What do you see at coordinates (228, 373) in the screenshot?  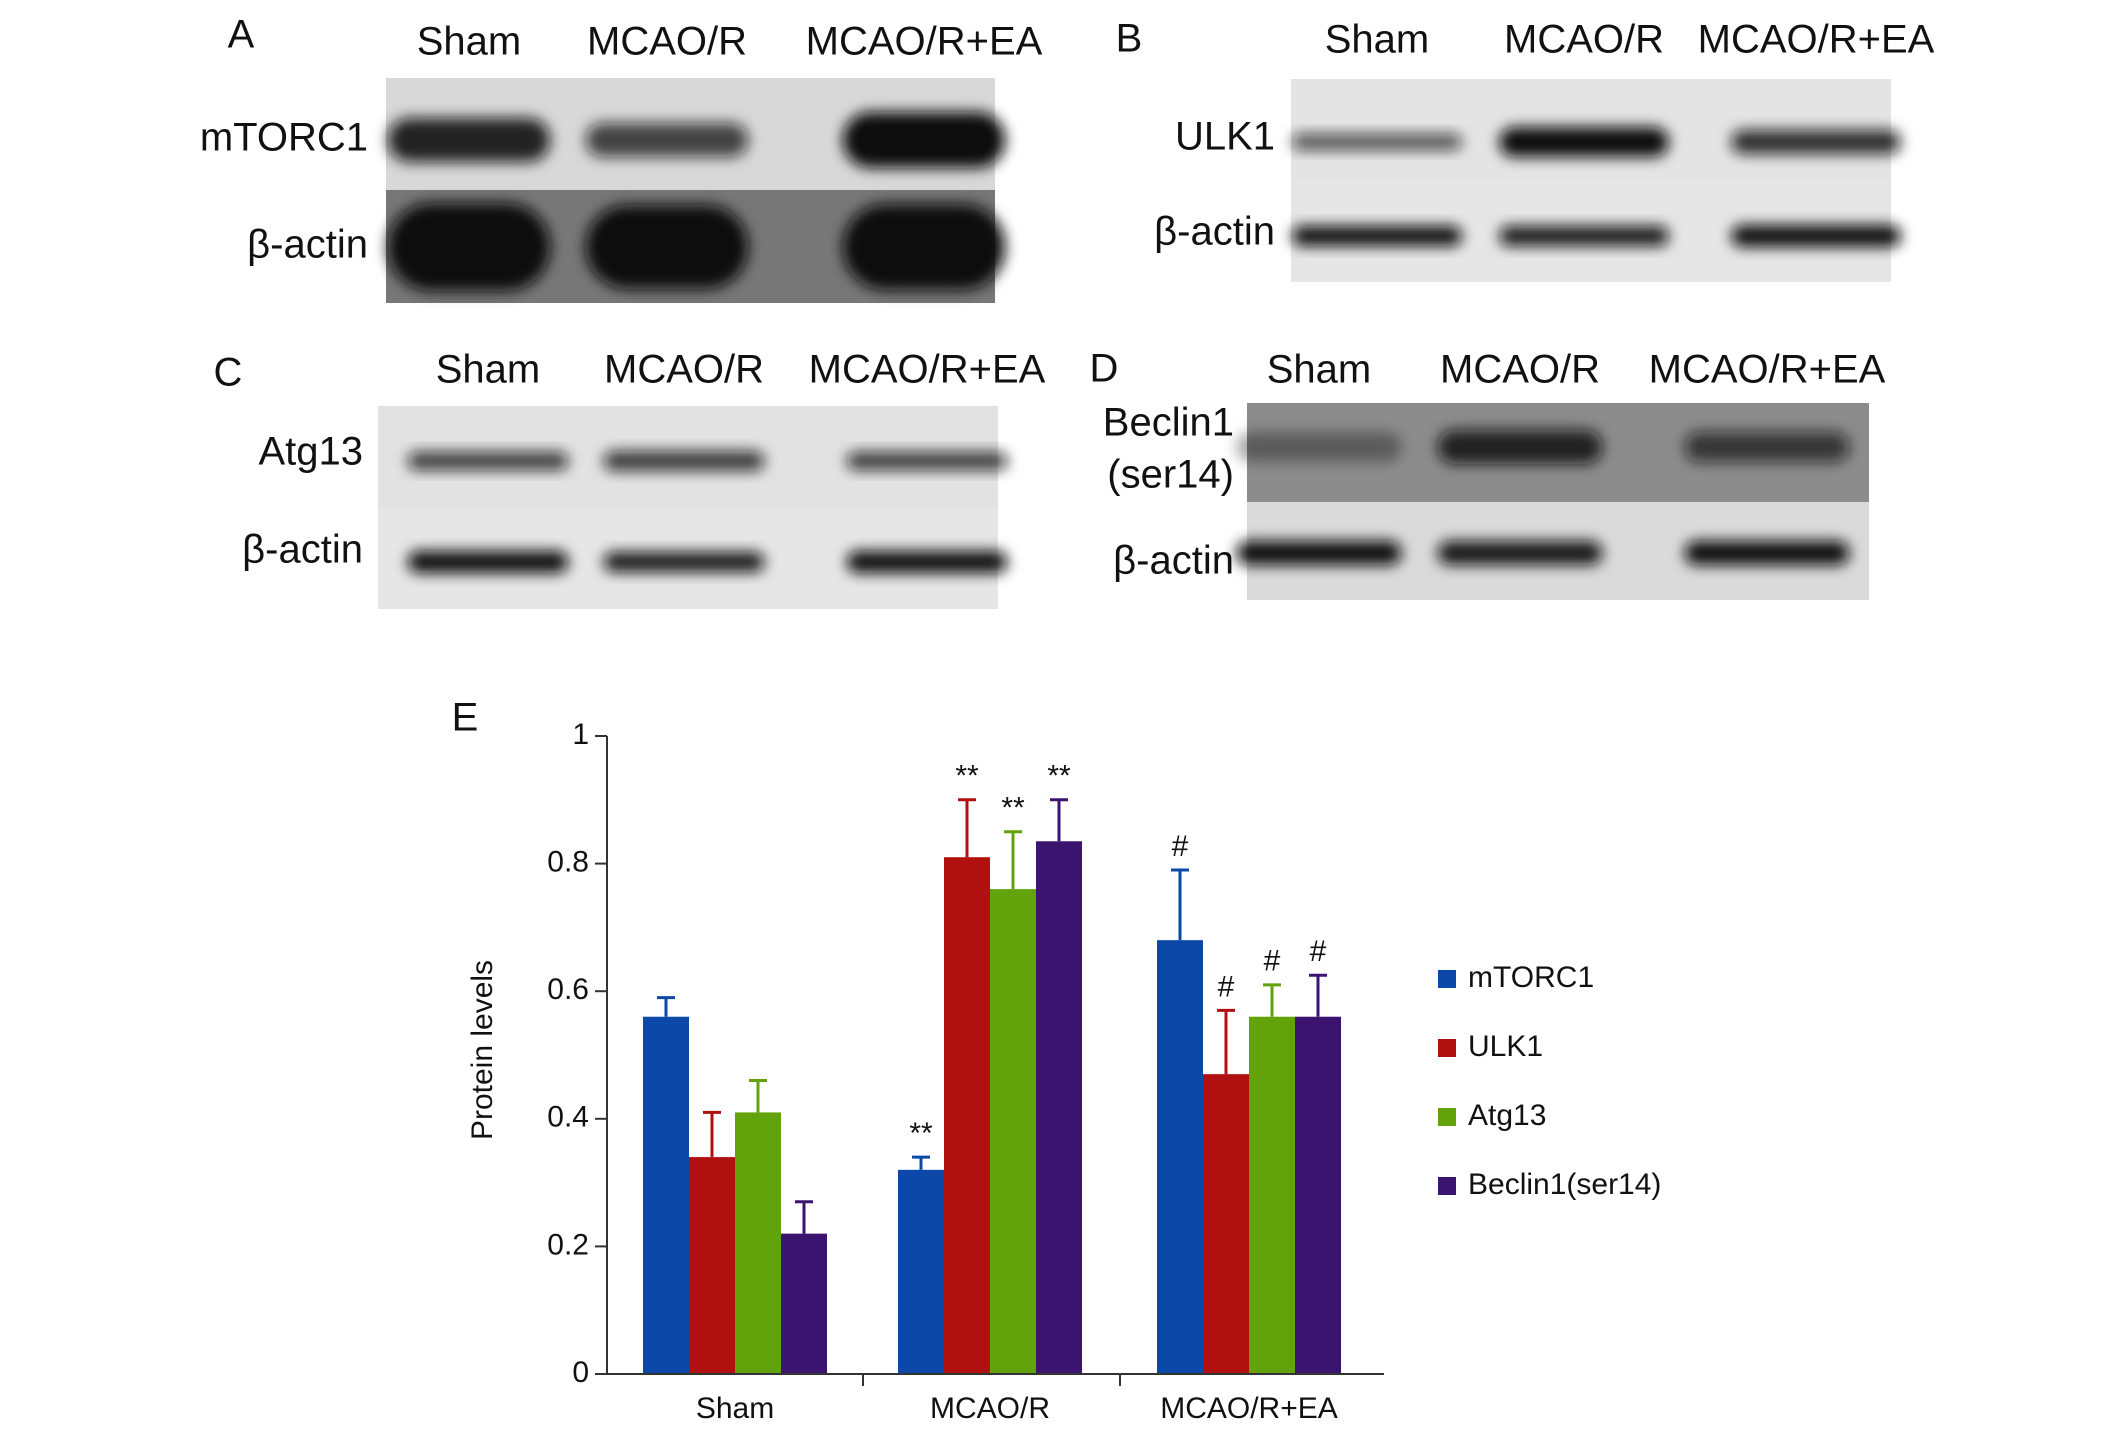 I see `panel-label: C` at bounding box center [228, 373].